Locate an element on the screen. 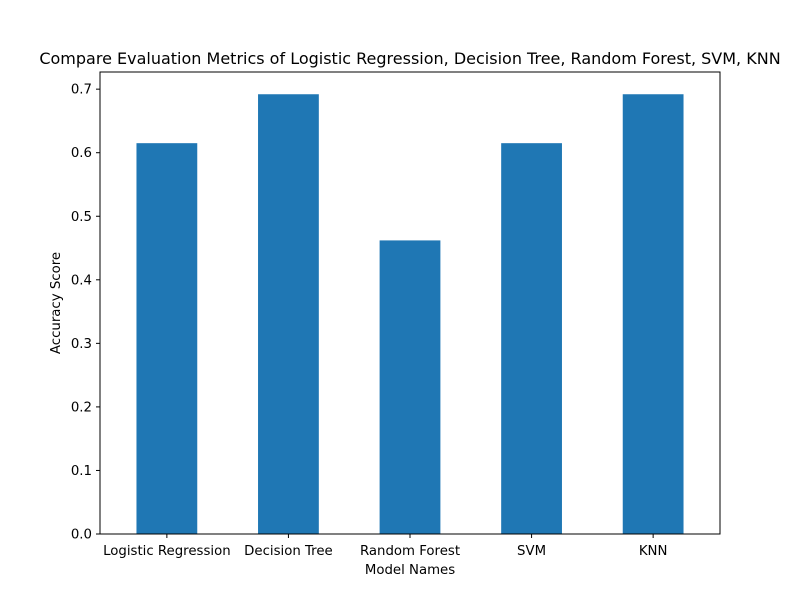 This screenshot has width=800, height=600. y-tick-label: 0.1 is located at coordinates (81, 471).